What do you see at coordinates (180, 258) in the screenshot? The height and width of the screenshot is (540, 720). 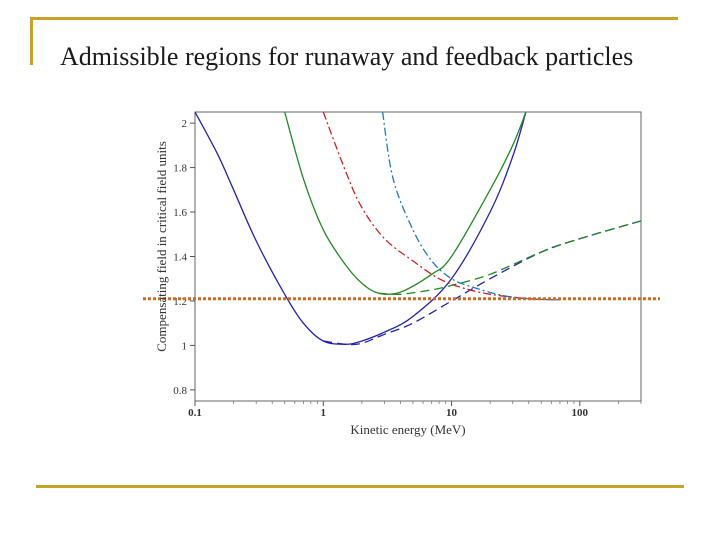 I see `y-tick-label: 1.4` at bounding box center [180, 258].